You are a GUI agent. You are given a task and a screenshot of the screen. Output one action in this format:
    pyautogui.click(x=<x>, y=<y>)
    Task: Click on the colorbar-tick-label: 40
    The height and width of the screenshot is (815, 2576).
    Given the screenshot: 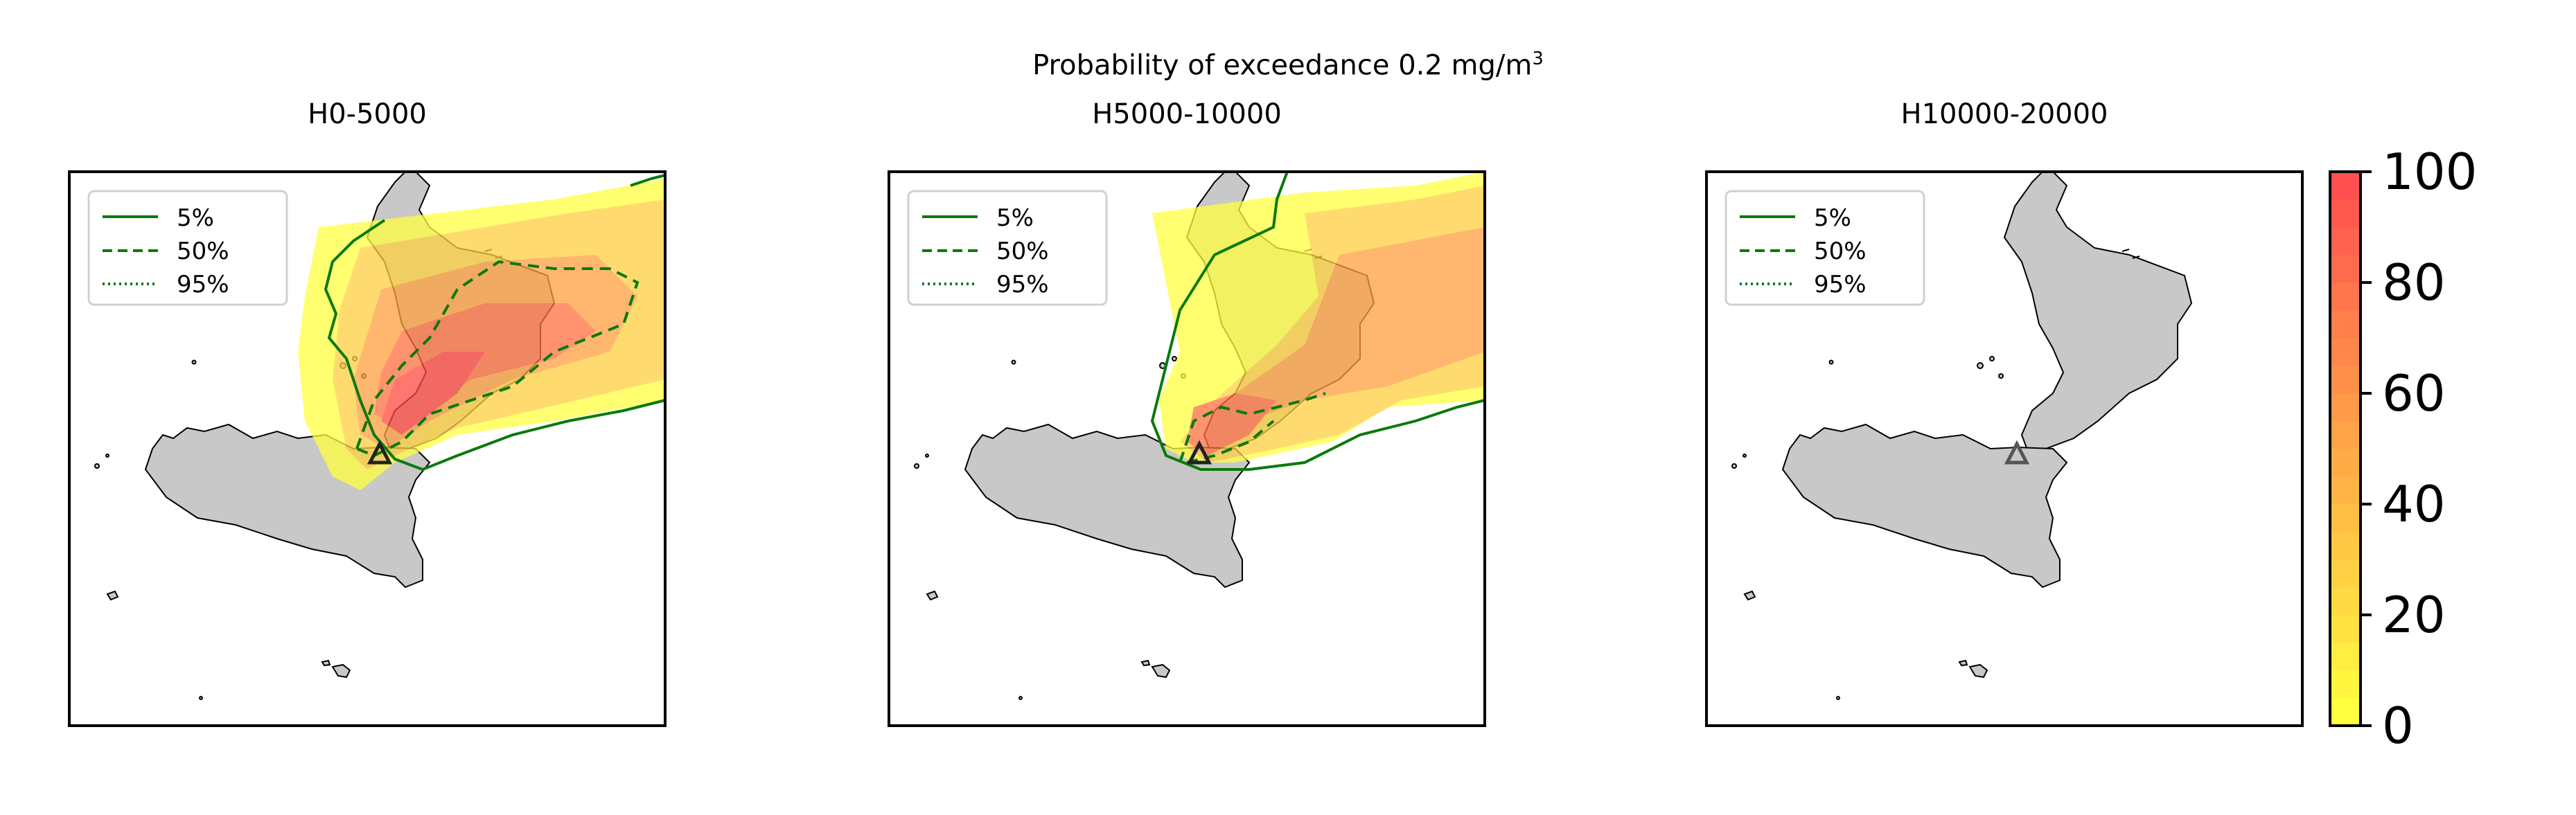 What is the action you would take?
    pyautogui.click(x=2414, y=504)
    